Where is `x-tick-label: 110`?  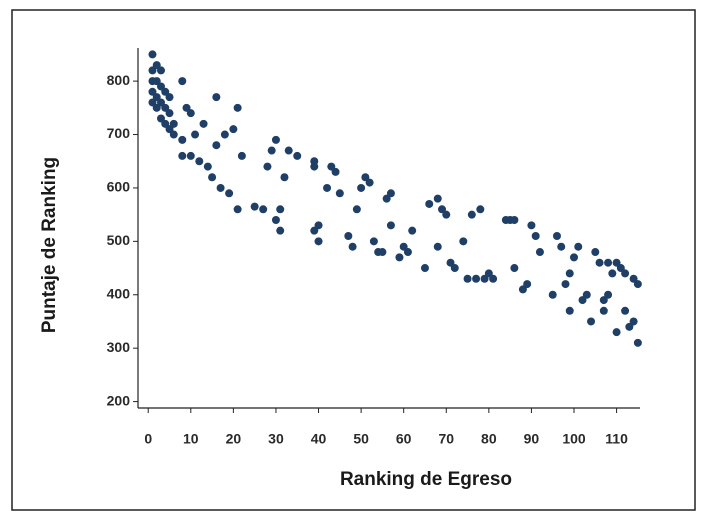 x-tick-label: 110 is located at coordinates (616, 439).